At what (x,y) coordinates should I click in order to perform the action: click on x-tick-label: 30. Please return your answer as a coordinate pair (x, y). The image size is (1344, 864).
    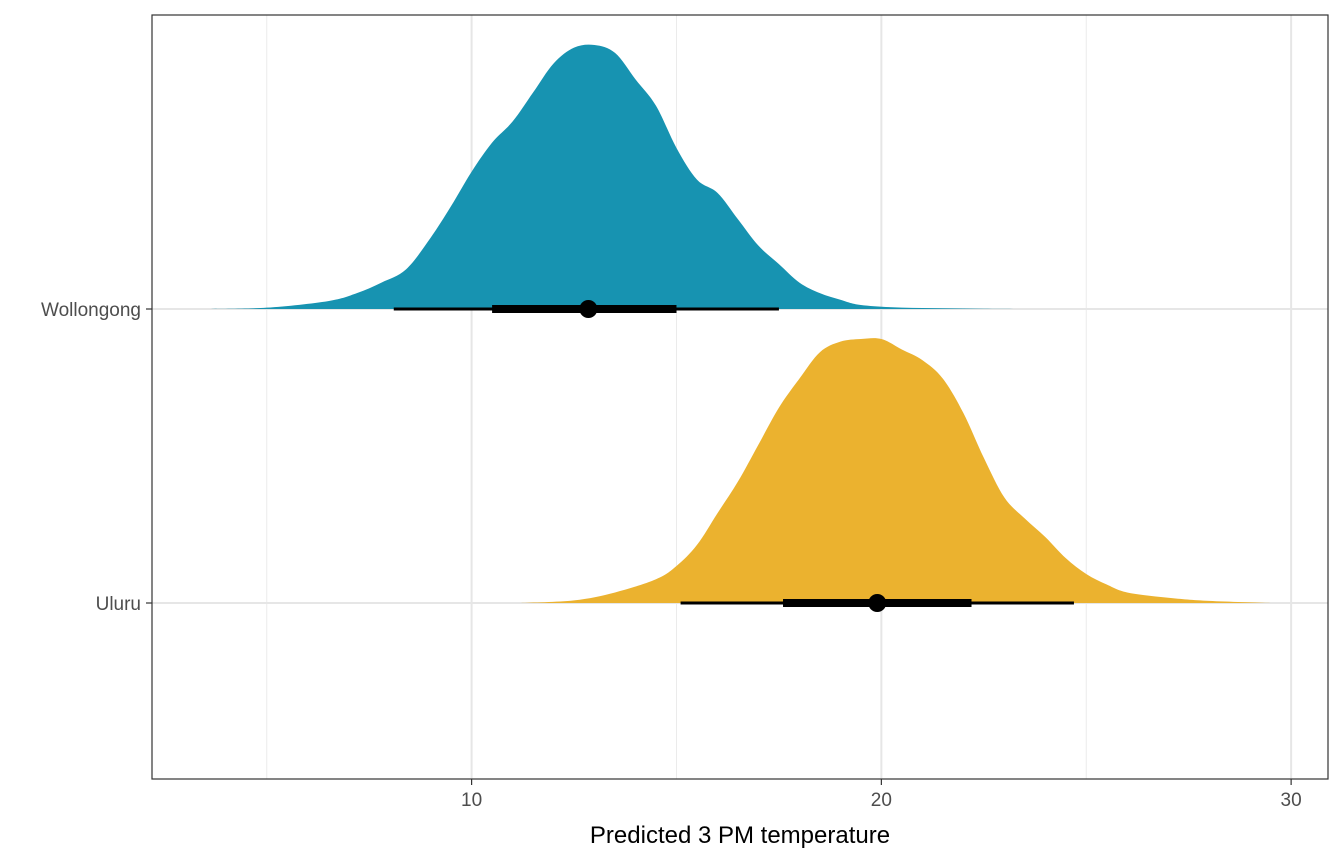
    Looking at the image, I should click on (1291, 800).